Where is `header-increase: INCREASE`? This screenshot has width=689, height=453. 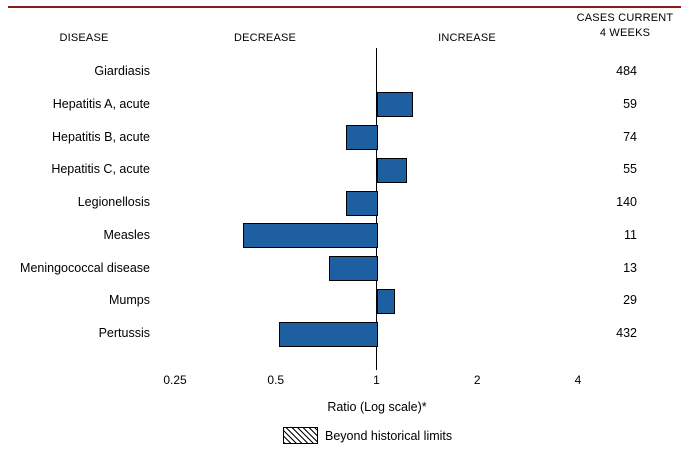
header-increase: INCREASE is located at coordinates (467, 38).